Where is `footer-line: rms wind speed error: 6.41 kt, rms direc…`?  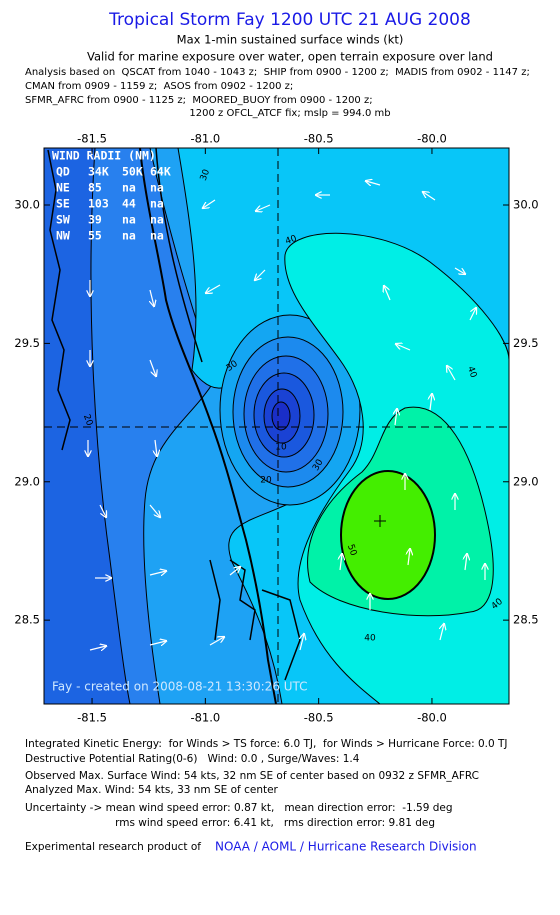 footer-line: rms wind speed error: 6.41 kt, rms direc… is located at coordinates (230, 823).